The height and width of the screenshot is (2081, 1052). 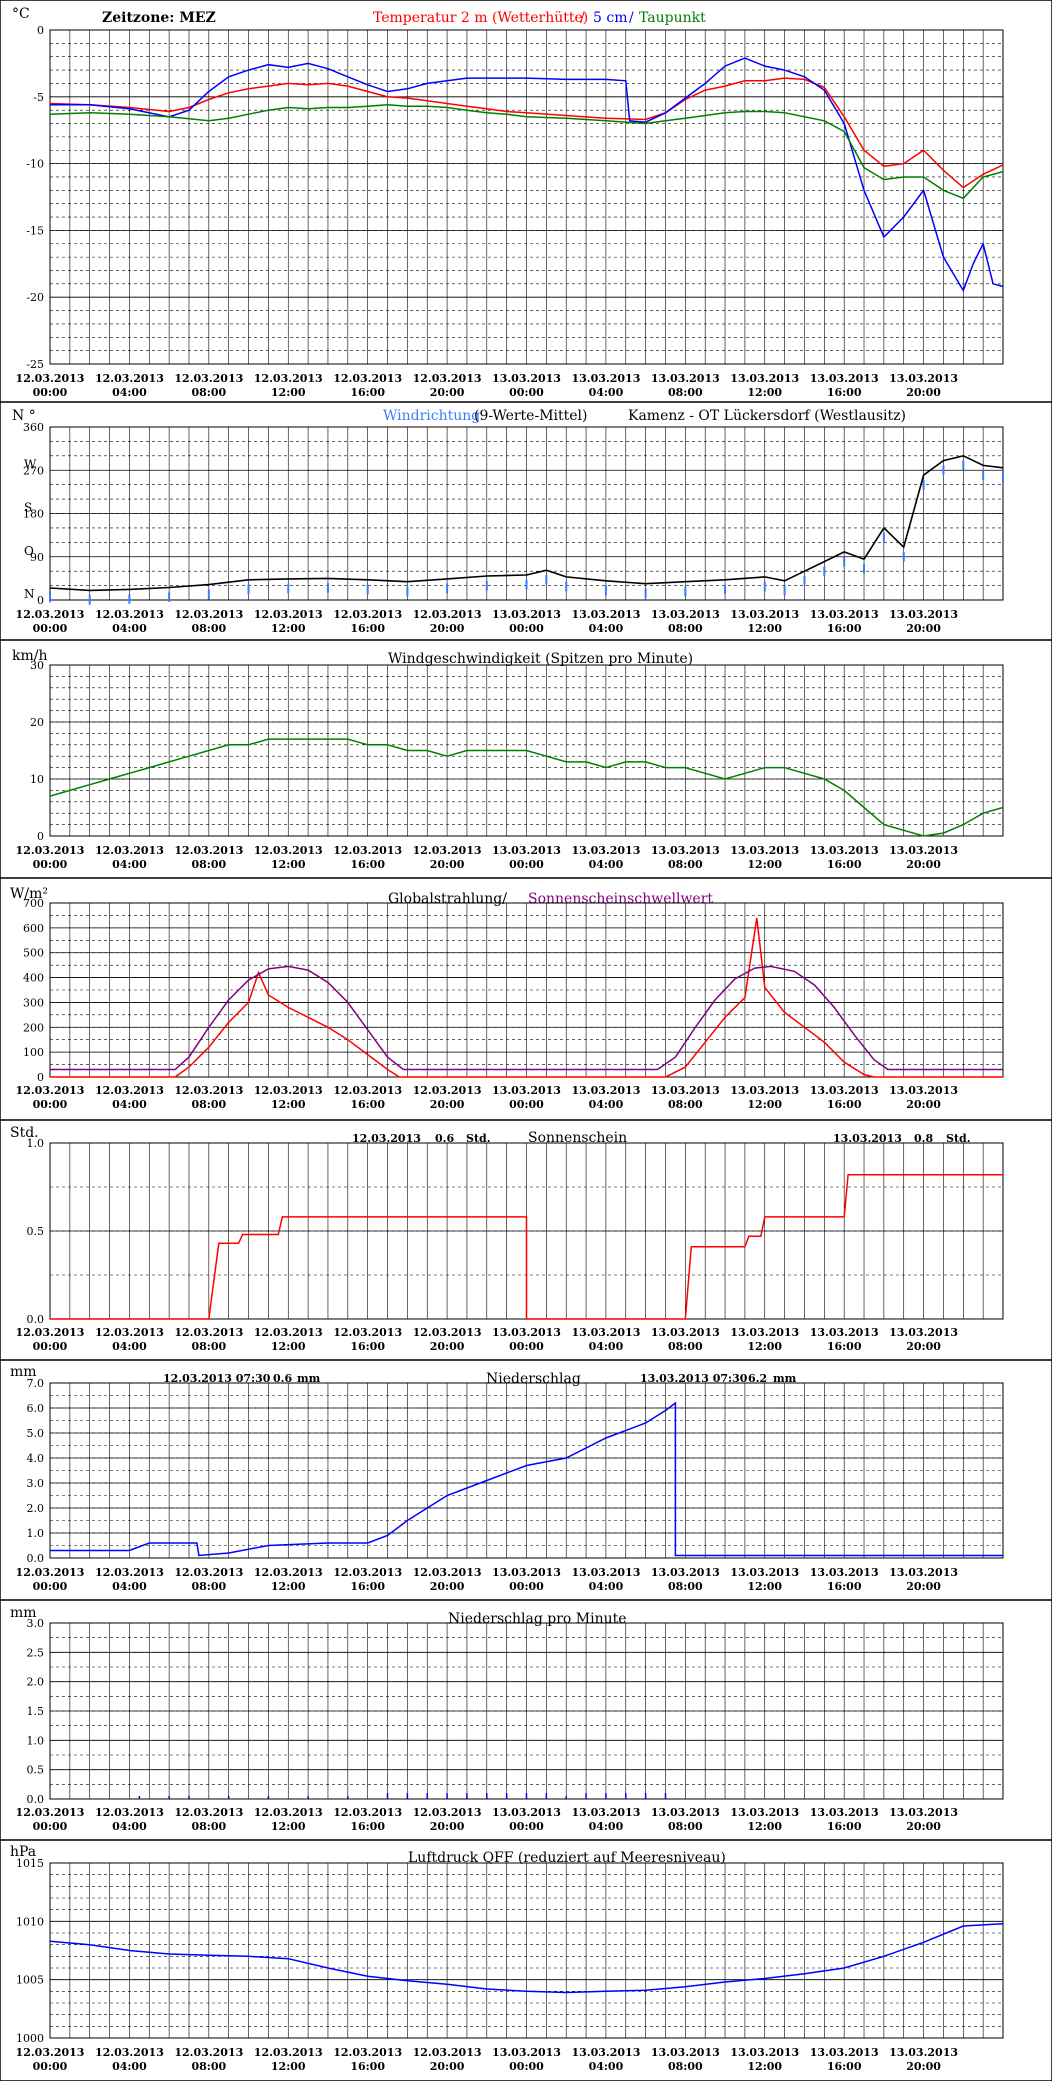 What do you see at coordinates (24, 416) in the screenshot?
I see `wind-direction-unit: N °` at bounding box center [24, 416].